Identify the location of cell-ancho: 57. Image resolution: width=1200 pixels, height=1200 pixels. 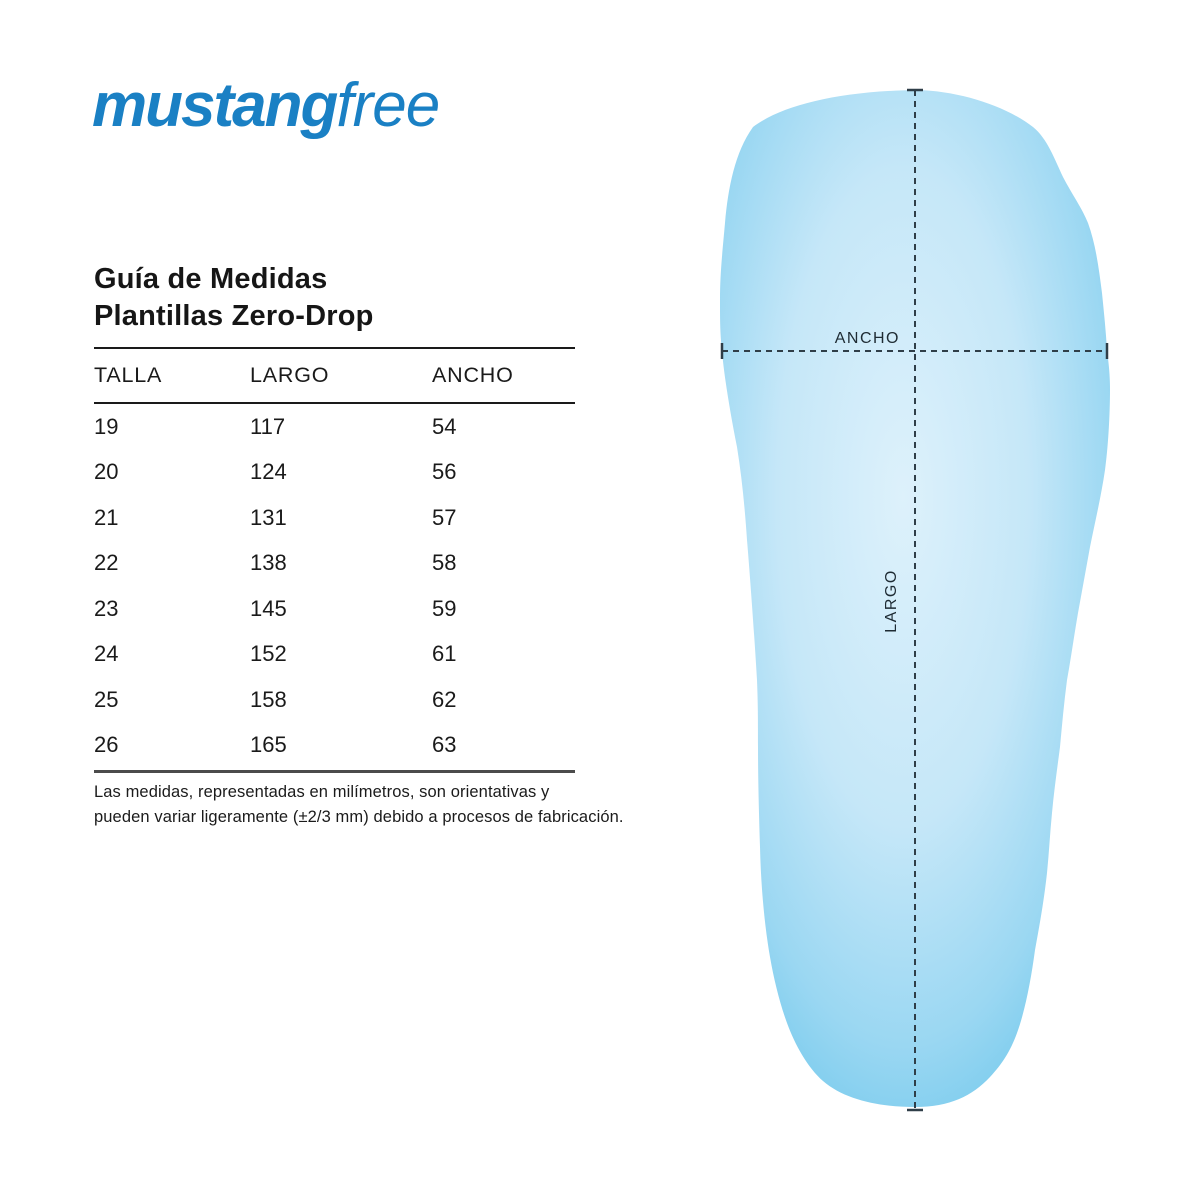
(444, 517).